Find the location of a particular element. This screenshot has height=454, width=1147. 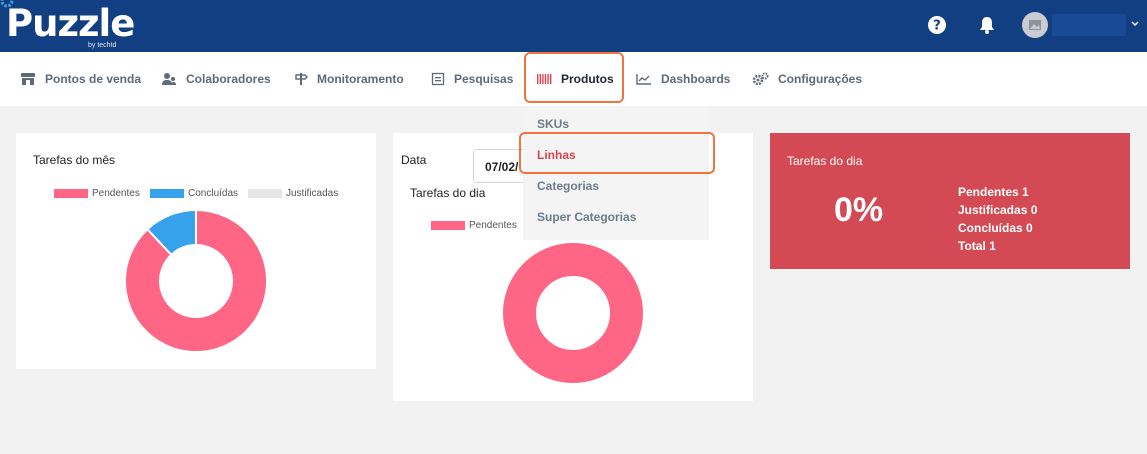

image-placeholder-icon is located at coordinates (1035, 25).